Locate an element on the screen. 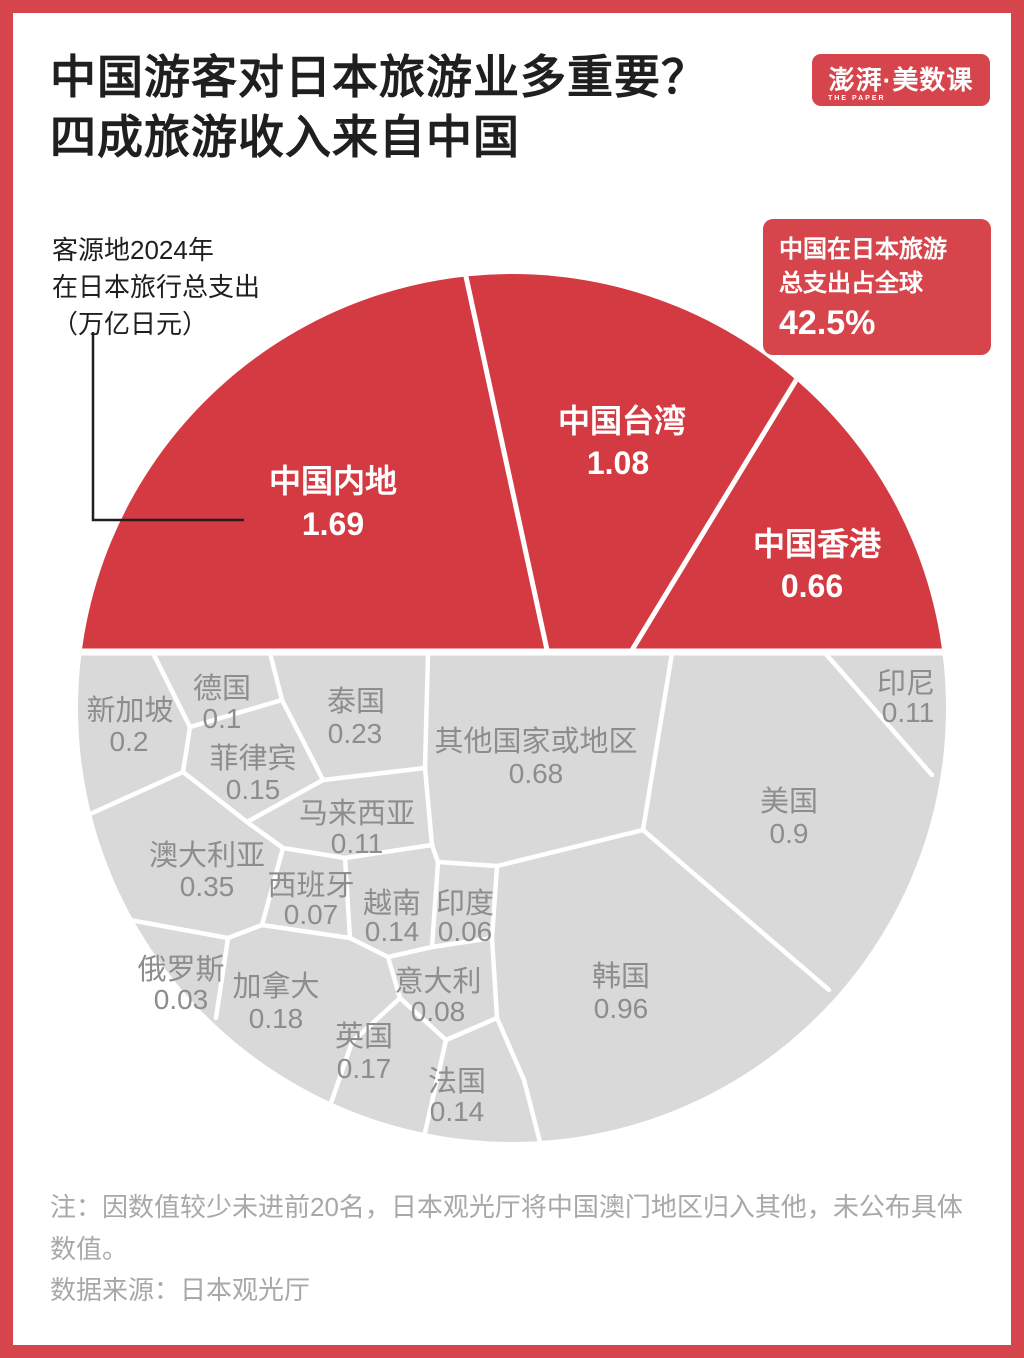  cell-value-indonesia: 0.11 is located at coordinates (908, 712).